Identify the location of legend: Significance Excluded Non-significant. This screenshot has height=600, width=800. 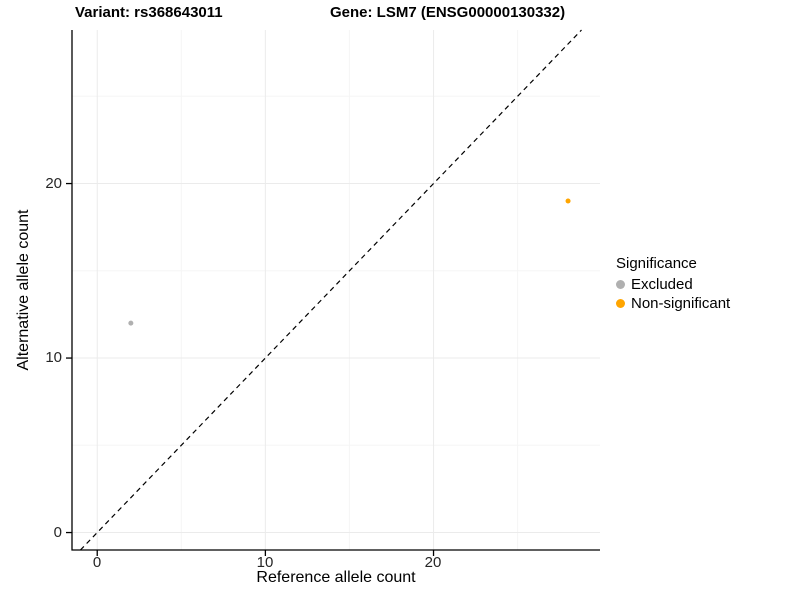
(673, 284).